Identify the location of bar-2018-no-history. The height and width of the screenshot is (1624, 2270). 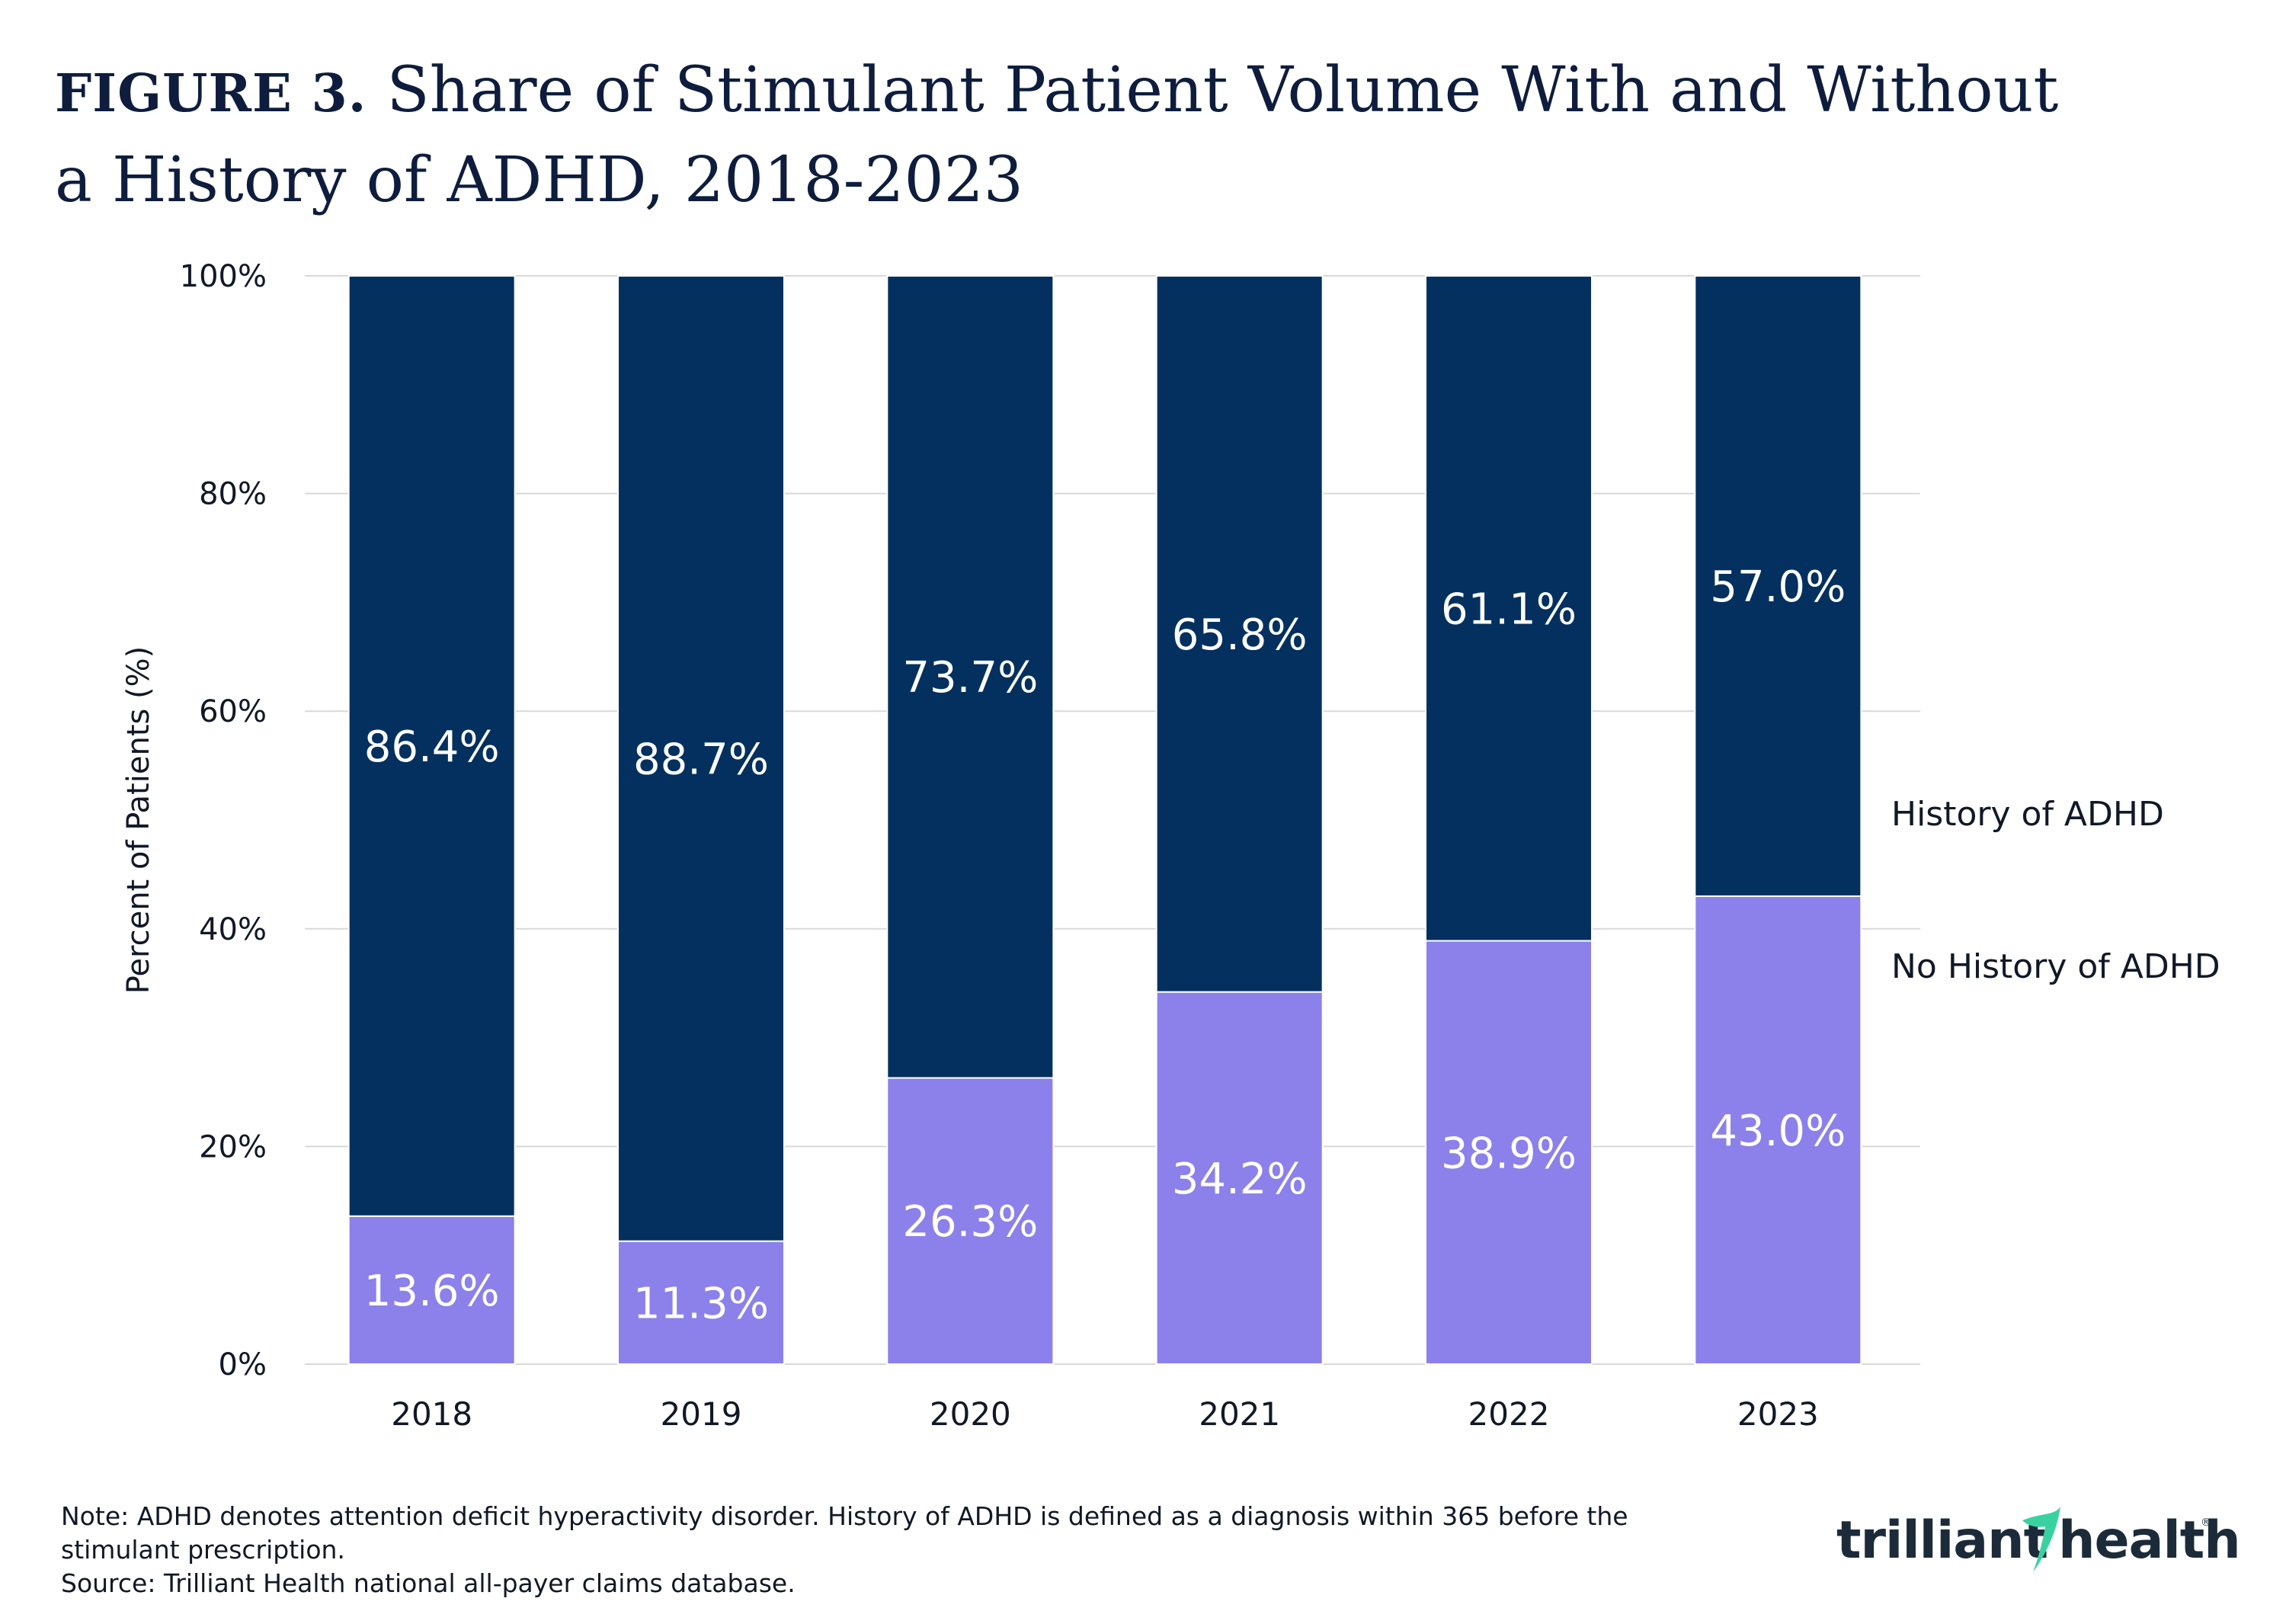
(431, 1290).